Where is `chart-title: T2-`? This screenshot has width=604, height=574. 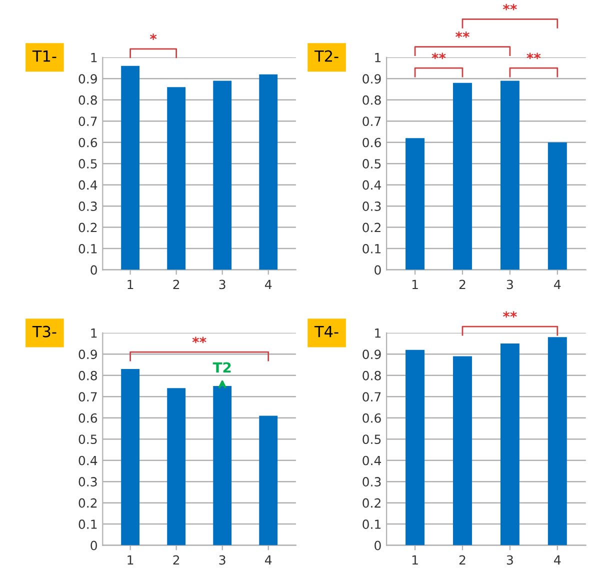 chart-title: T2- is located at coordinates (326, 56).